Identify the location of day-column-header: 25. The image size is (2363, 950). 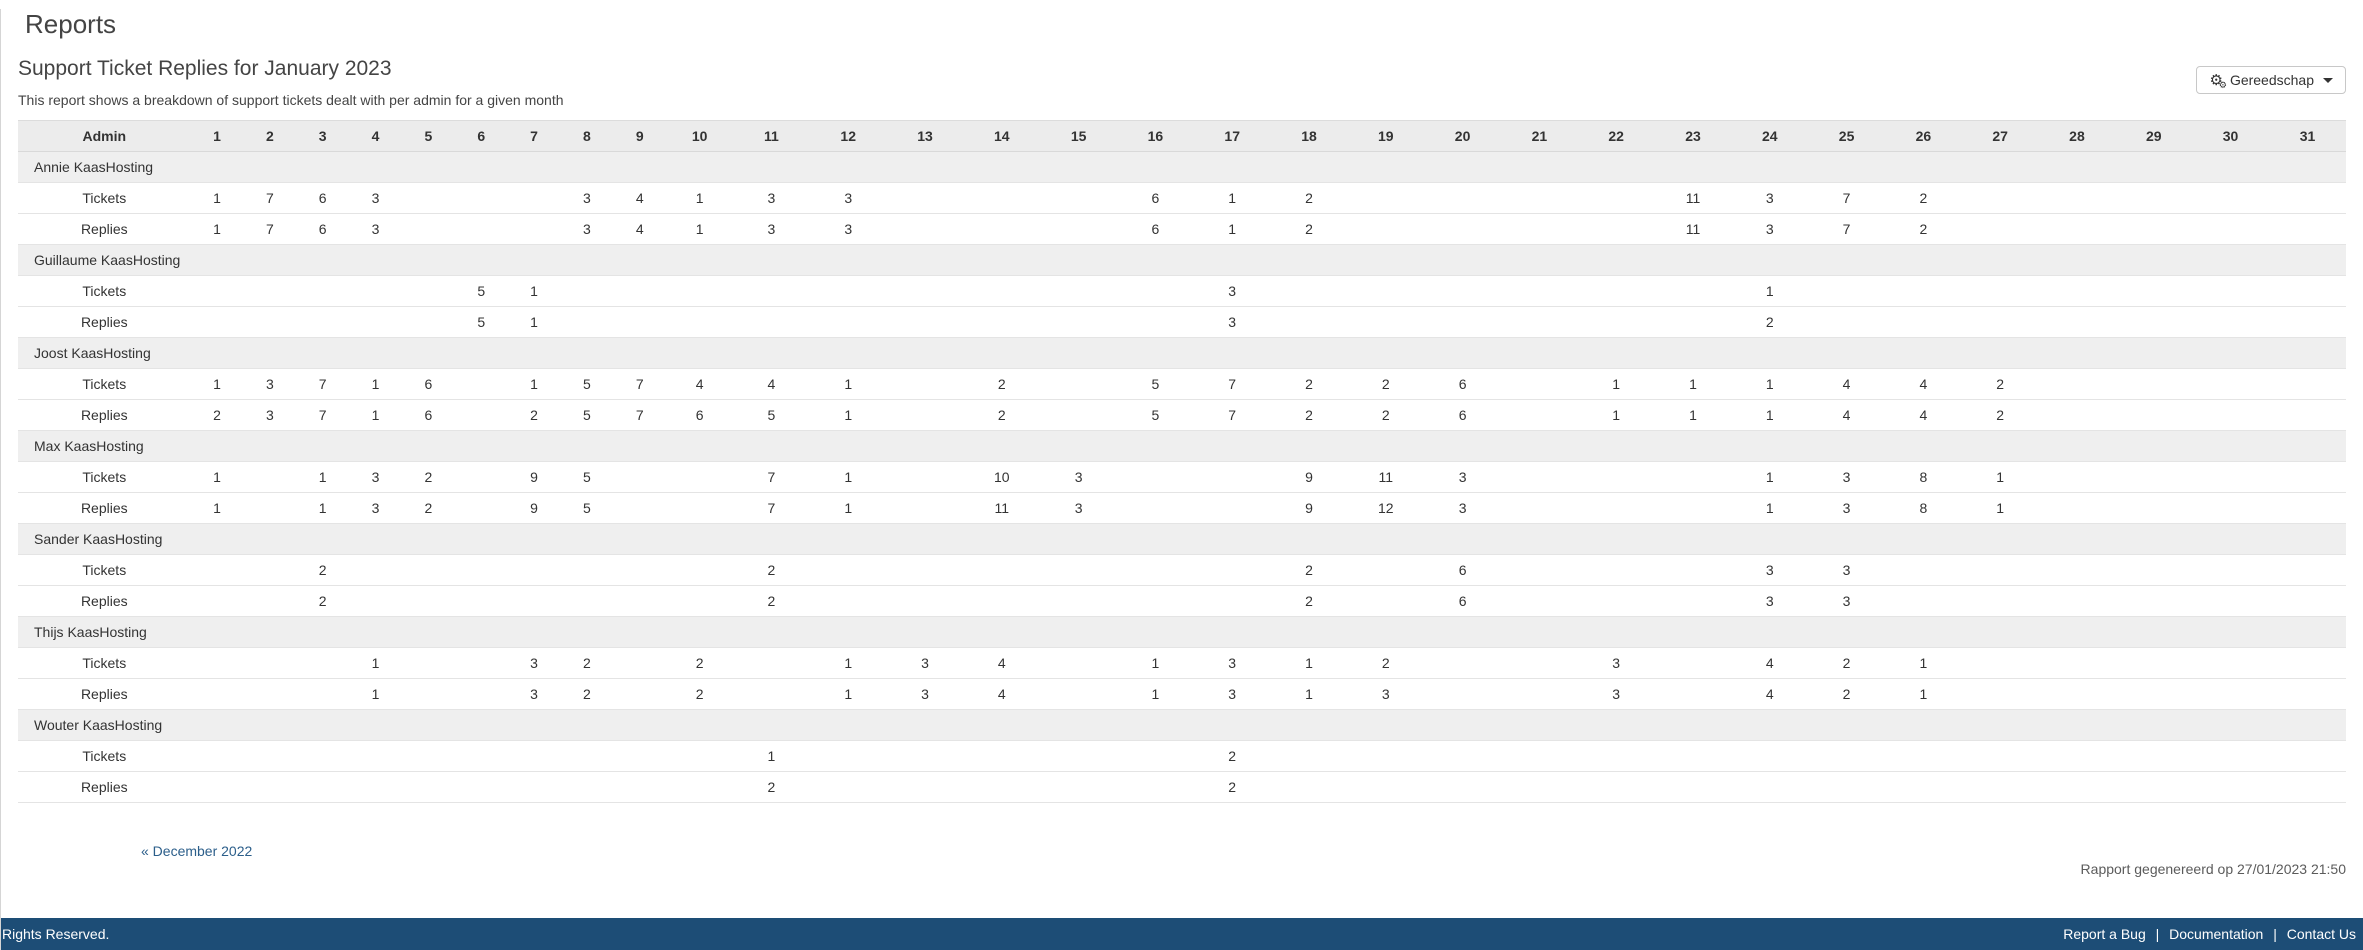
(1846, 136).